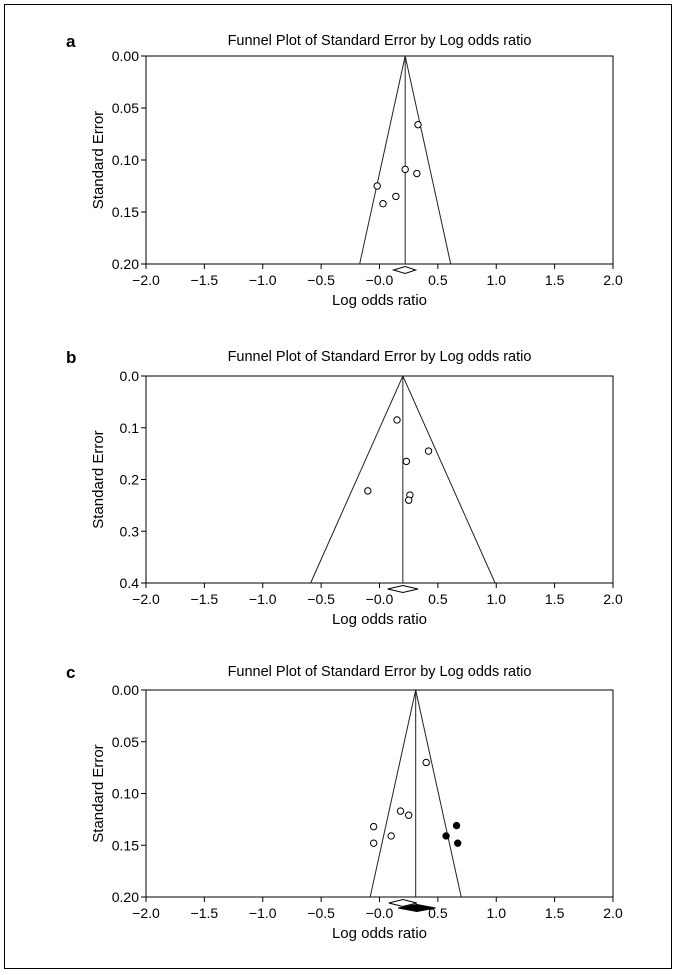 The height and width of the screenshot is (975, 678). I want to click on panel-letter: c, so click(70, 672).